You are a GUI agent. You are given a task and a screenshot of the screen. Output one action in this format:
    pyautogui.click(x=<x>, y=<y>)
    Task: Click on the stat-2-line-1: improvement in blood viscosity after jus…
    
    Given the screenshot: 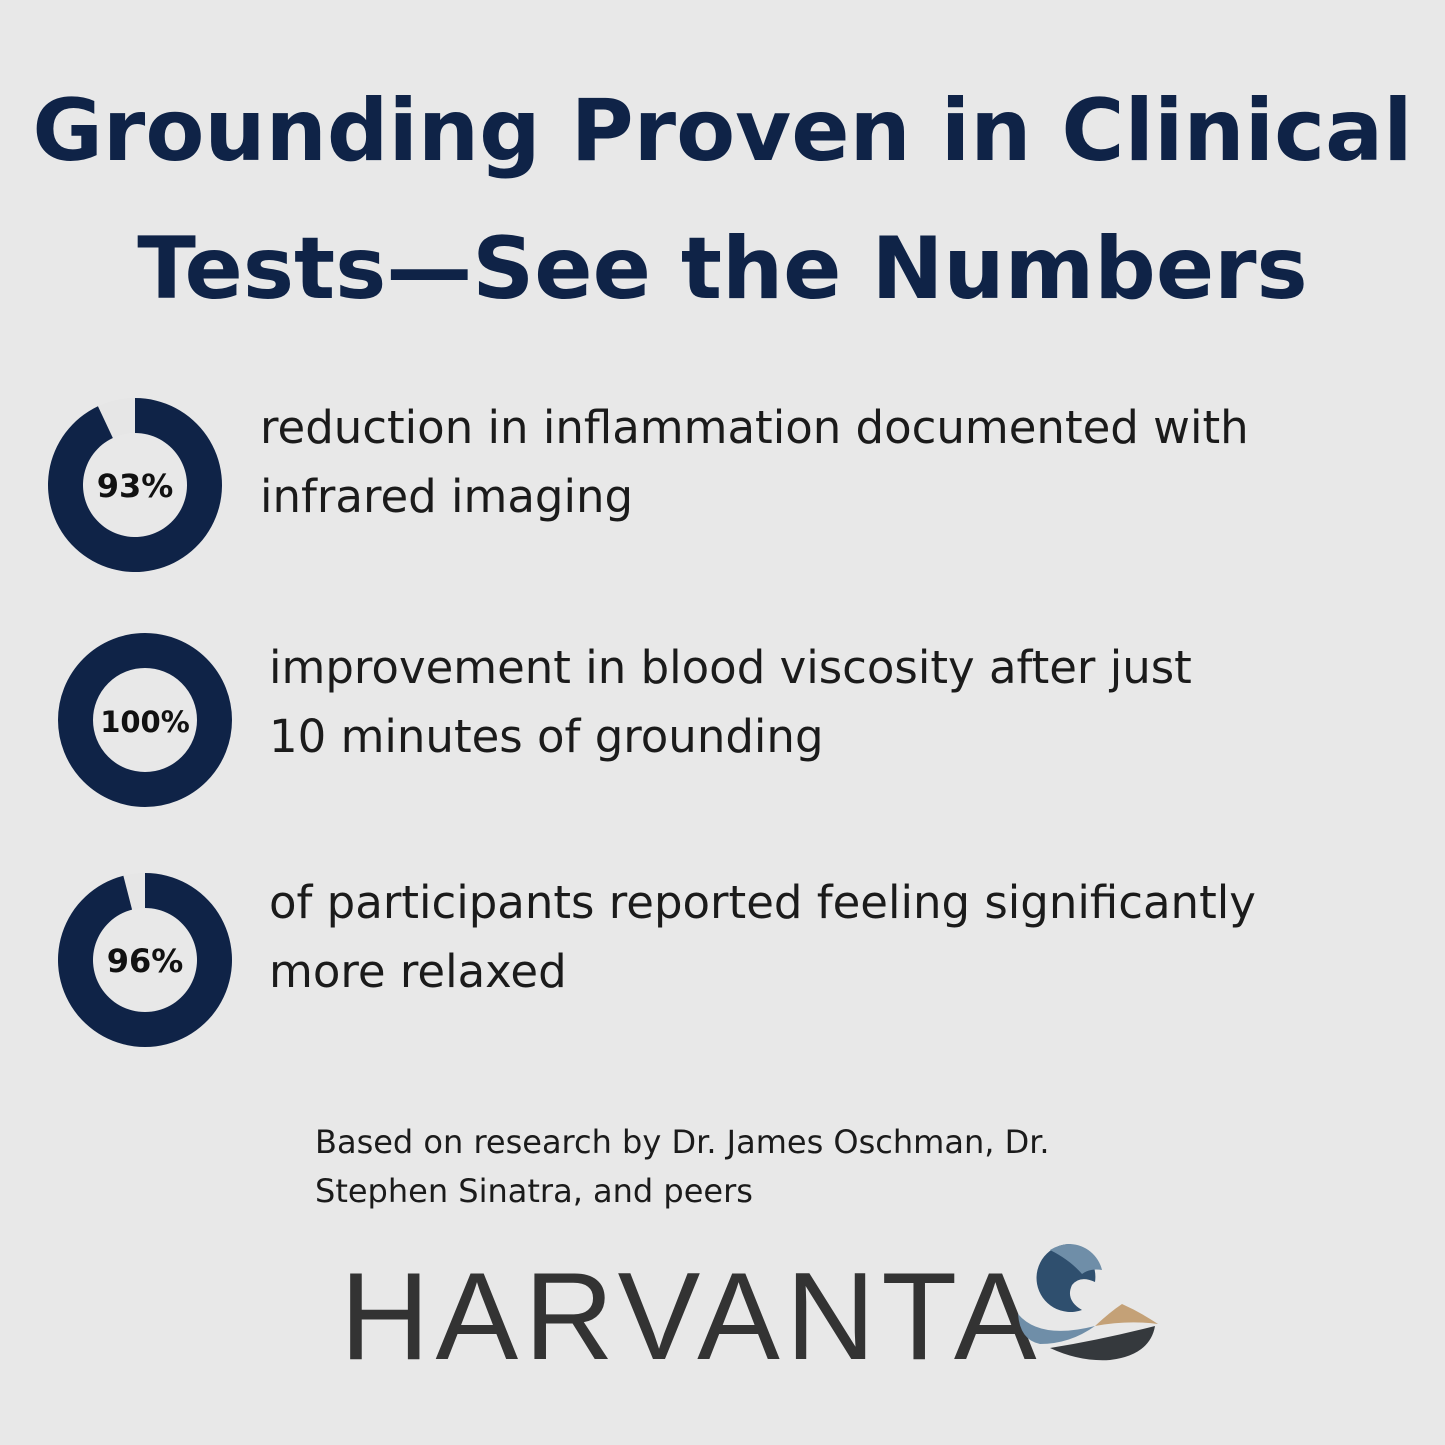 What is the action you would take?
    pyautogui.click(x=730, y=667)
    